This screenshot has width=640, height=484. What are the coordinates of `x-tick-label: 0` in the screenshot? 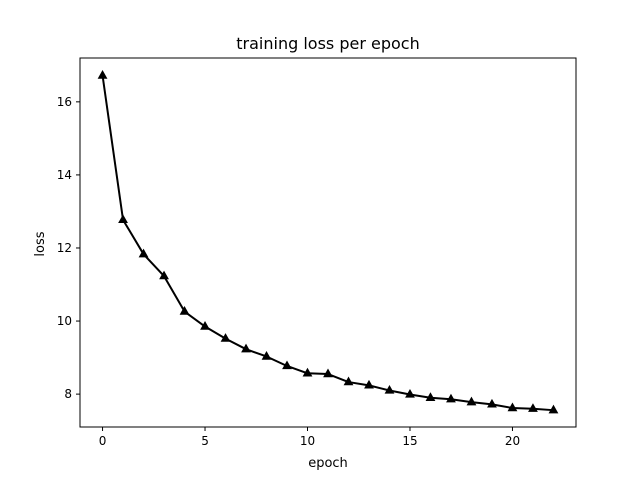 It's located at (103, 441).